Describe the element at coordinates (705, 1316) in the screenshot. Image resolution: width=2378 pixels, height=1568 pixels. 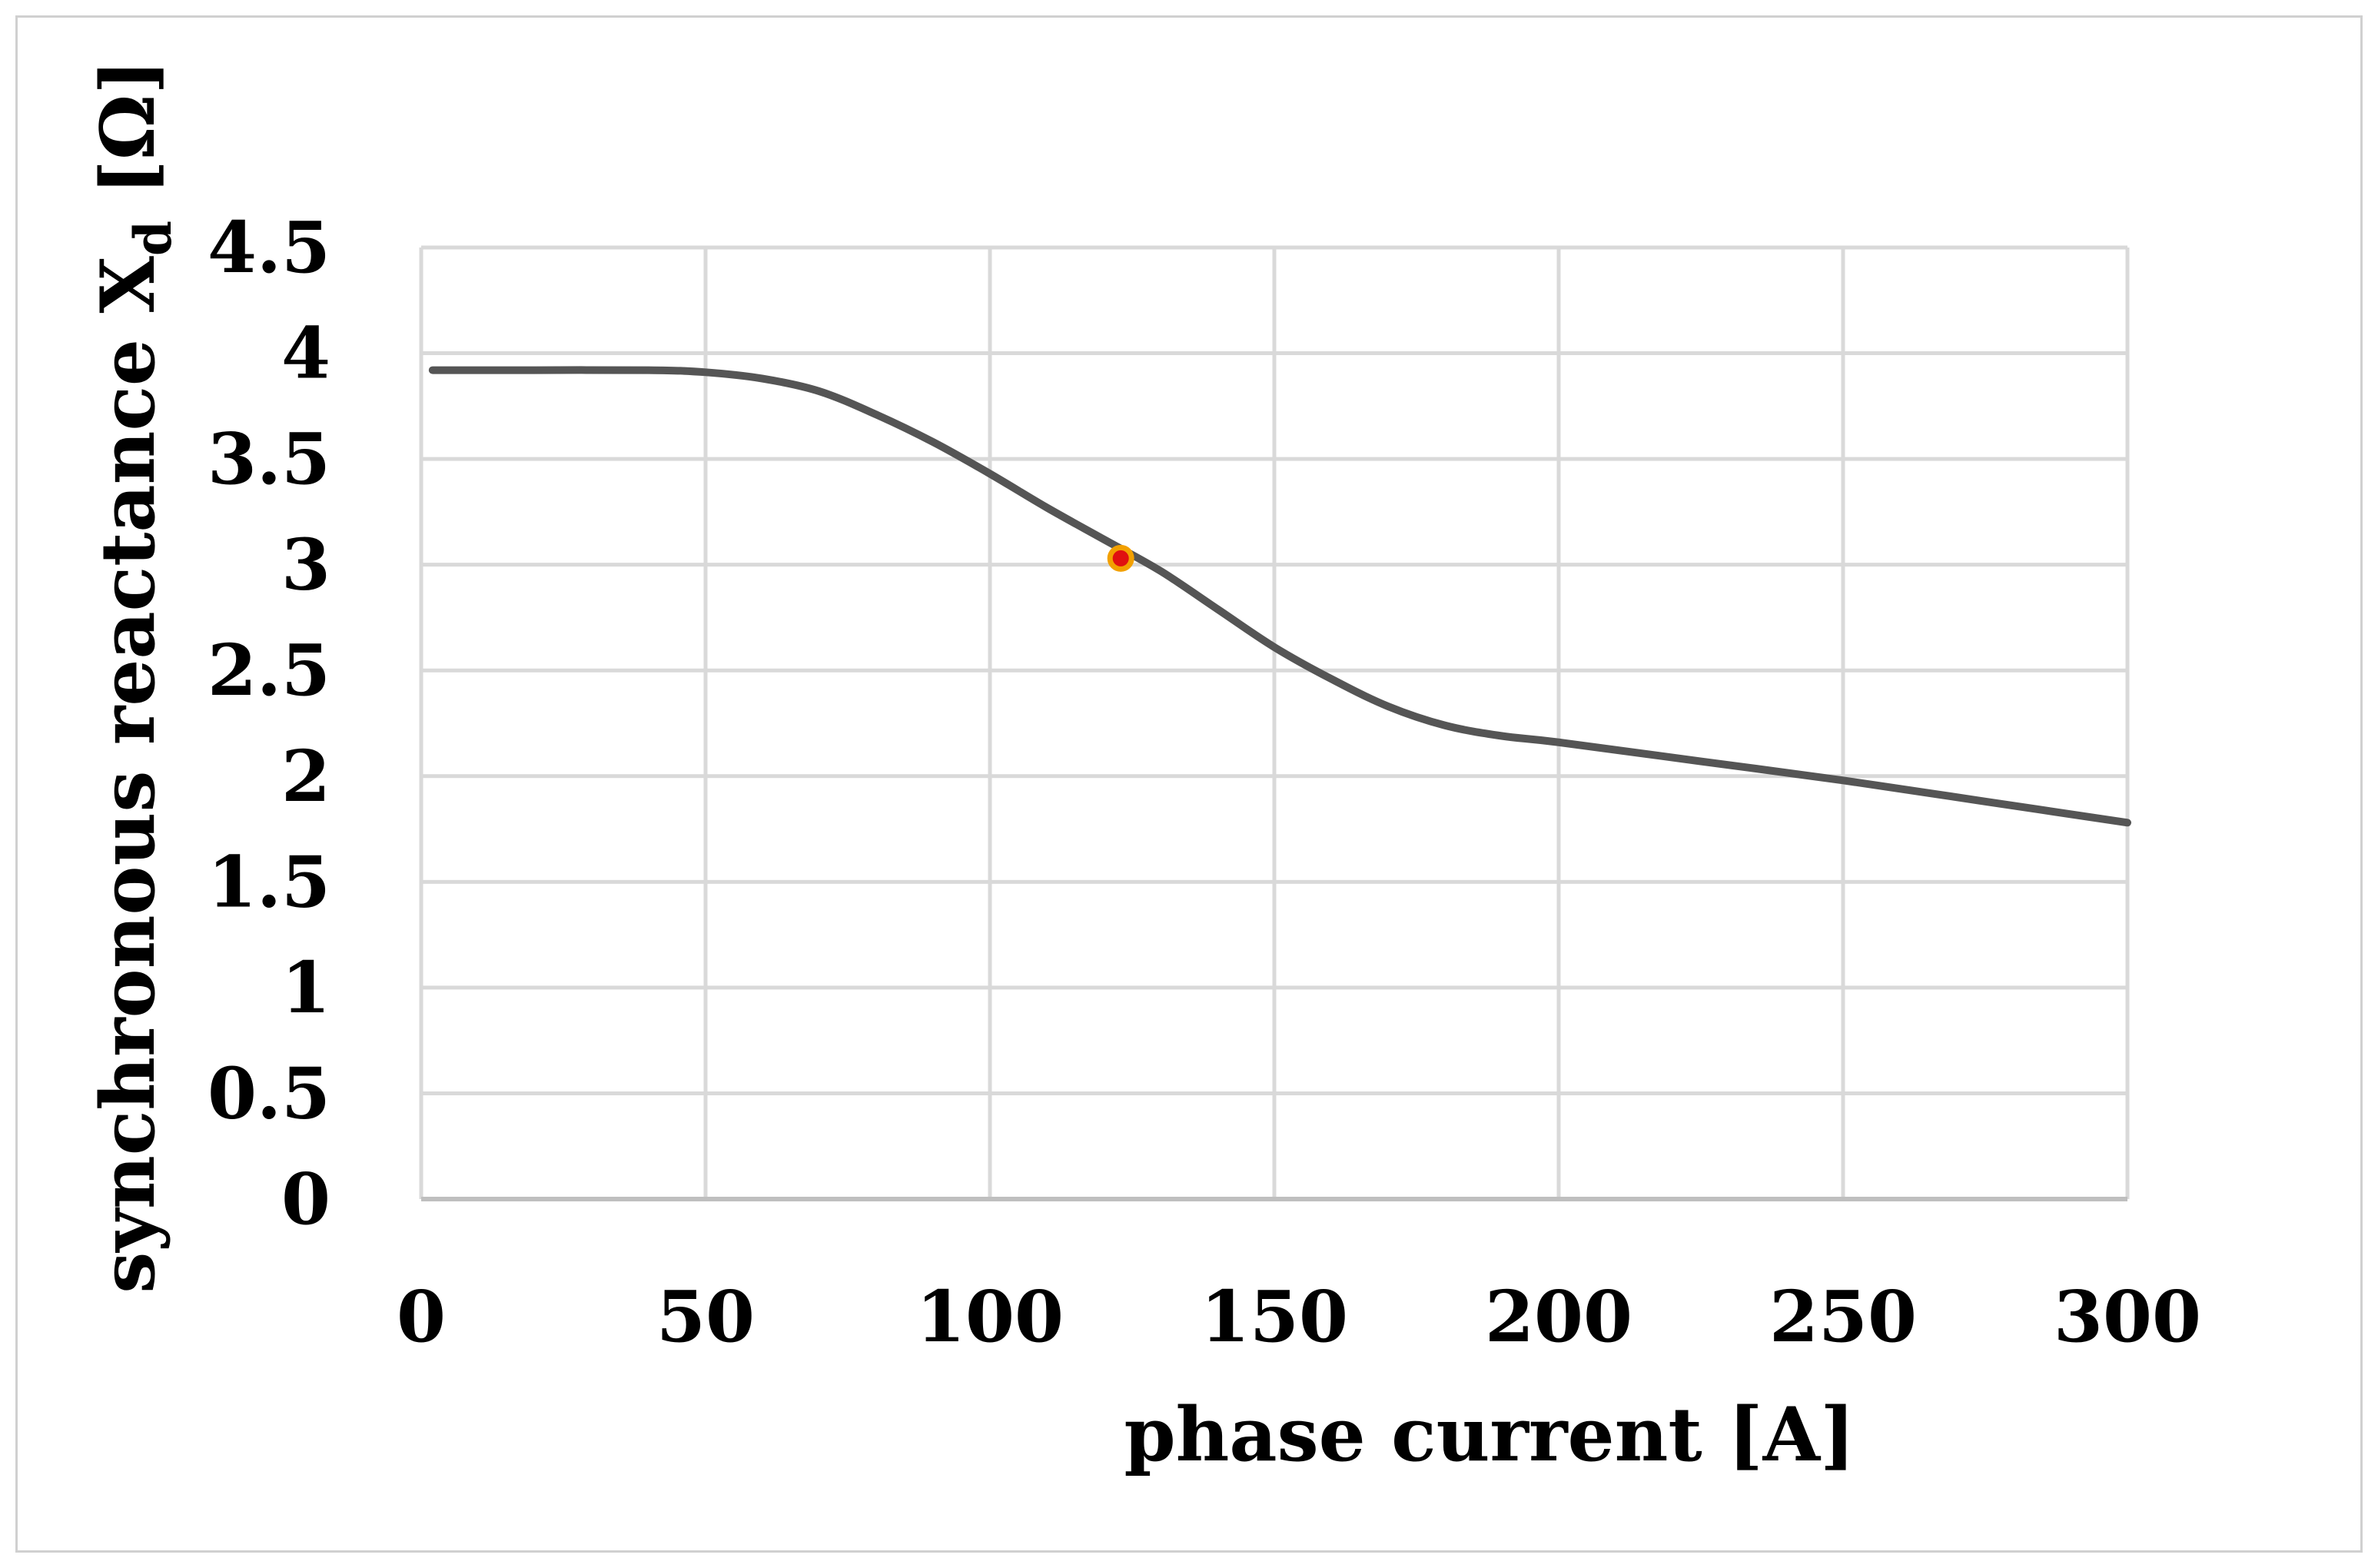
I see `x-tick-label: 50` at that location.